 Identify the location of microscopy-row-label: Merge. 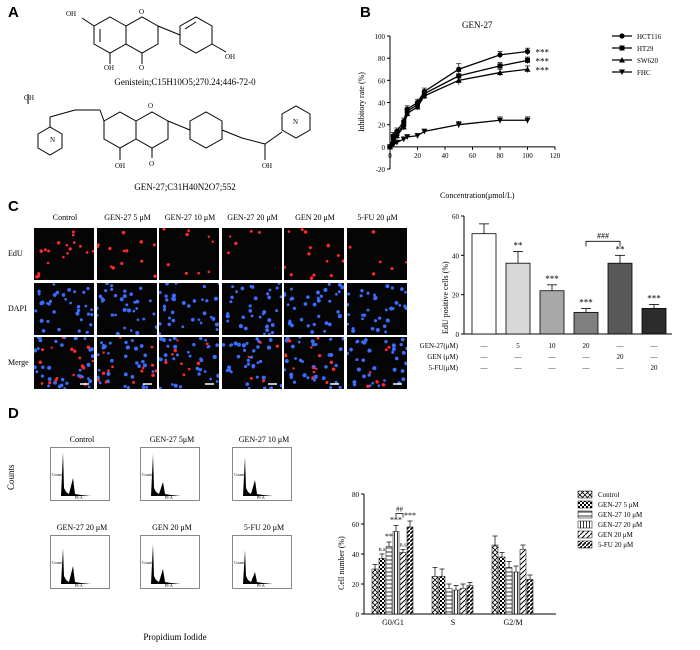
(18, 362).